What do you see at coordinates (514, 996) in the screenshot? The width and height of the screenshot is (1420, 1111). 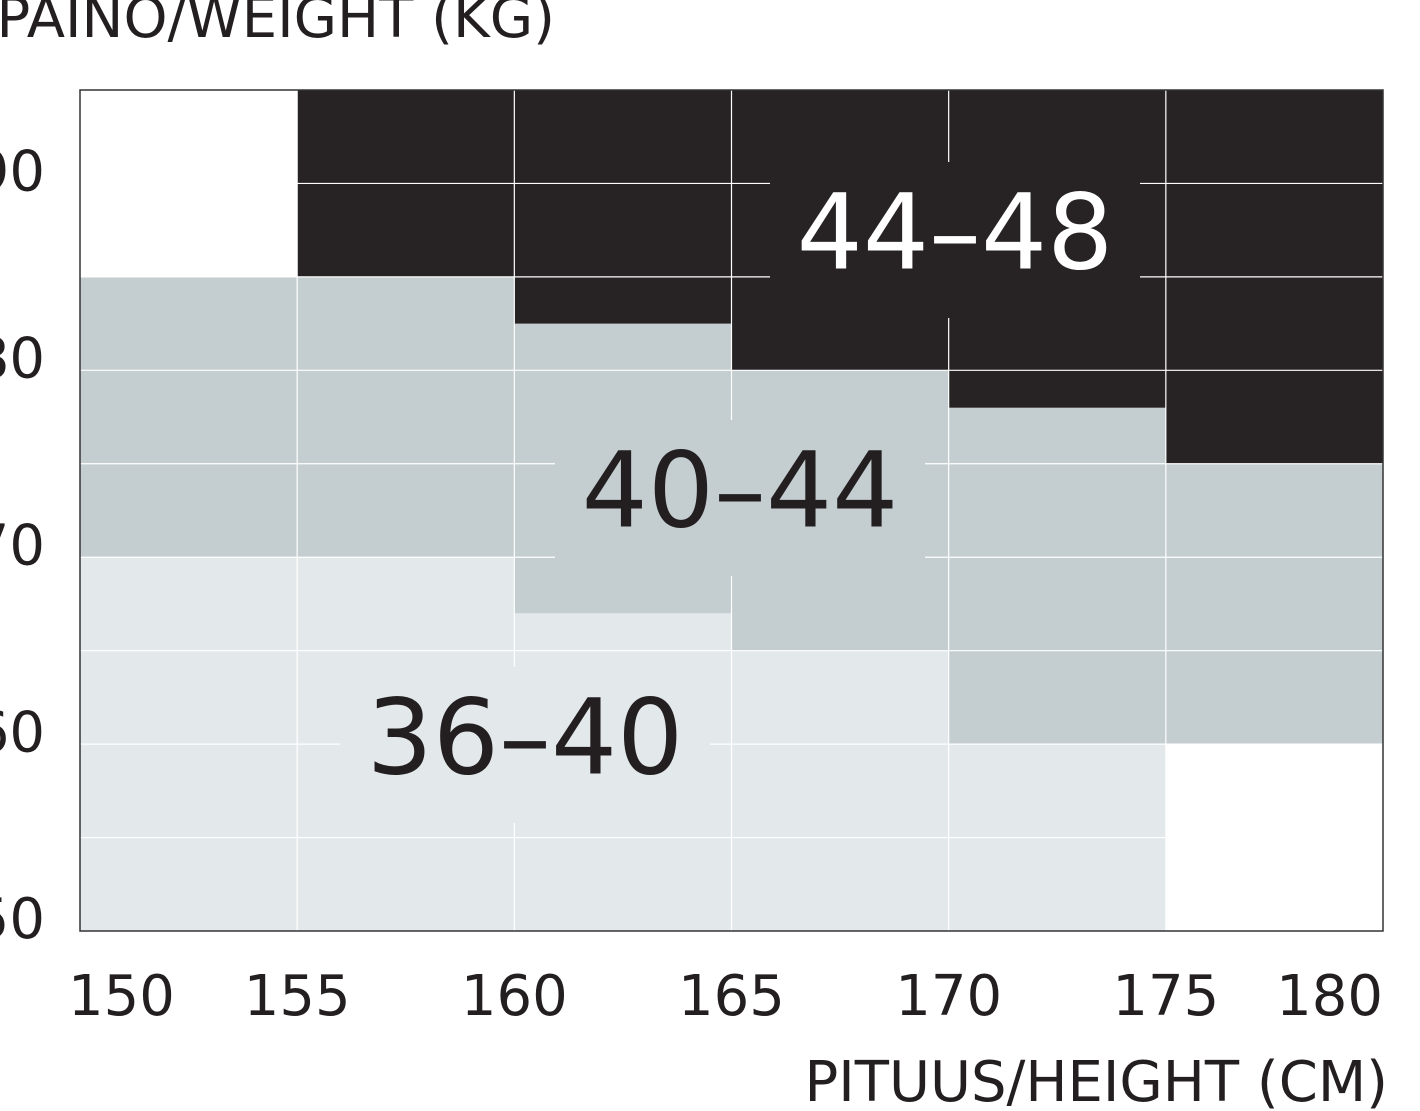 I see `x-tick-label: 160` at bounding box center [514, 996].